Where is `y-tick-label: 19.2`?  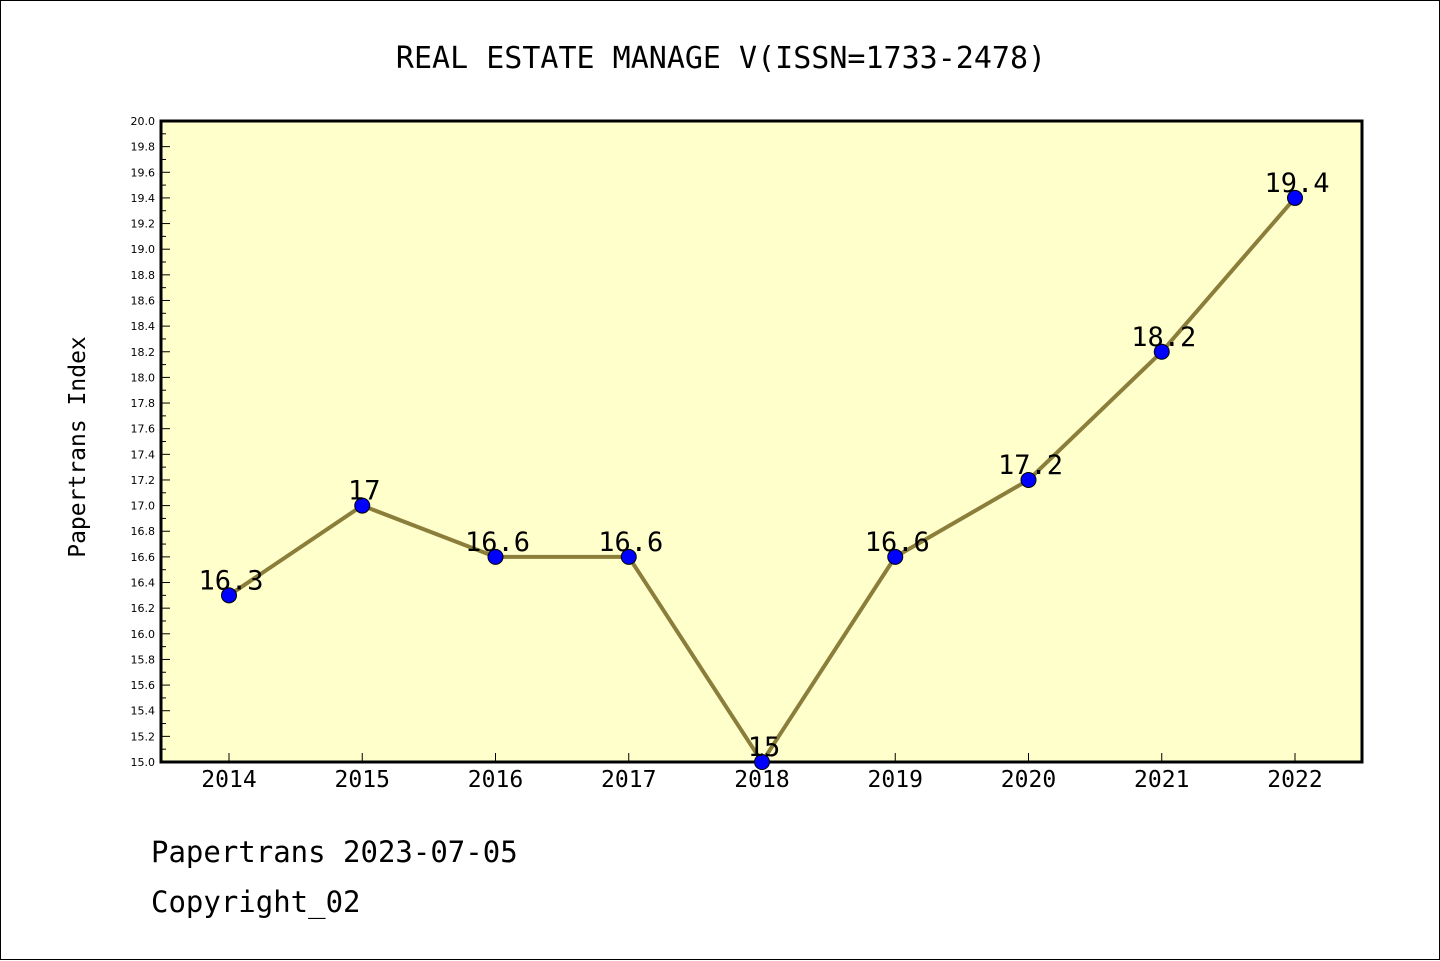
y-tick-label: 19.2 is located at coordinates (143, 224).